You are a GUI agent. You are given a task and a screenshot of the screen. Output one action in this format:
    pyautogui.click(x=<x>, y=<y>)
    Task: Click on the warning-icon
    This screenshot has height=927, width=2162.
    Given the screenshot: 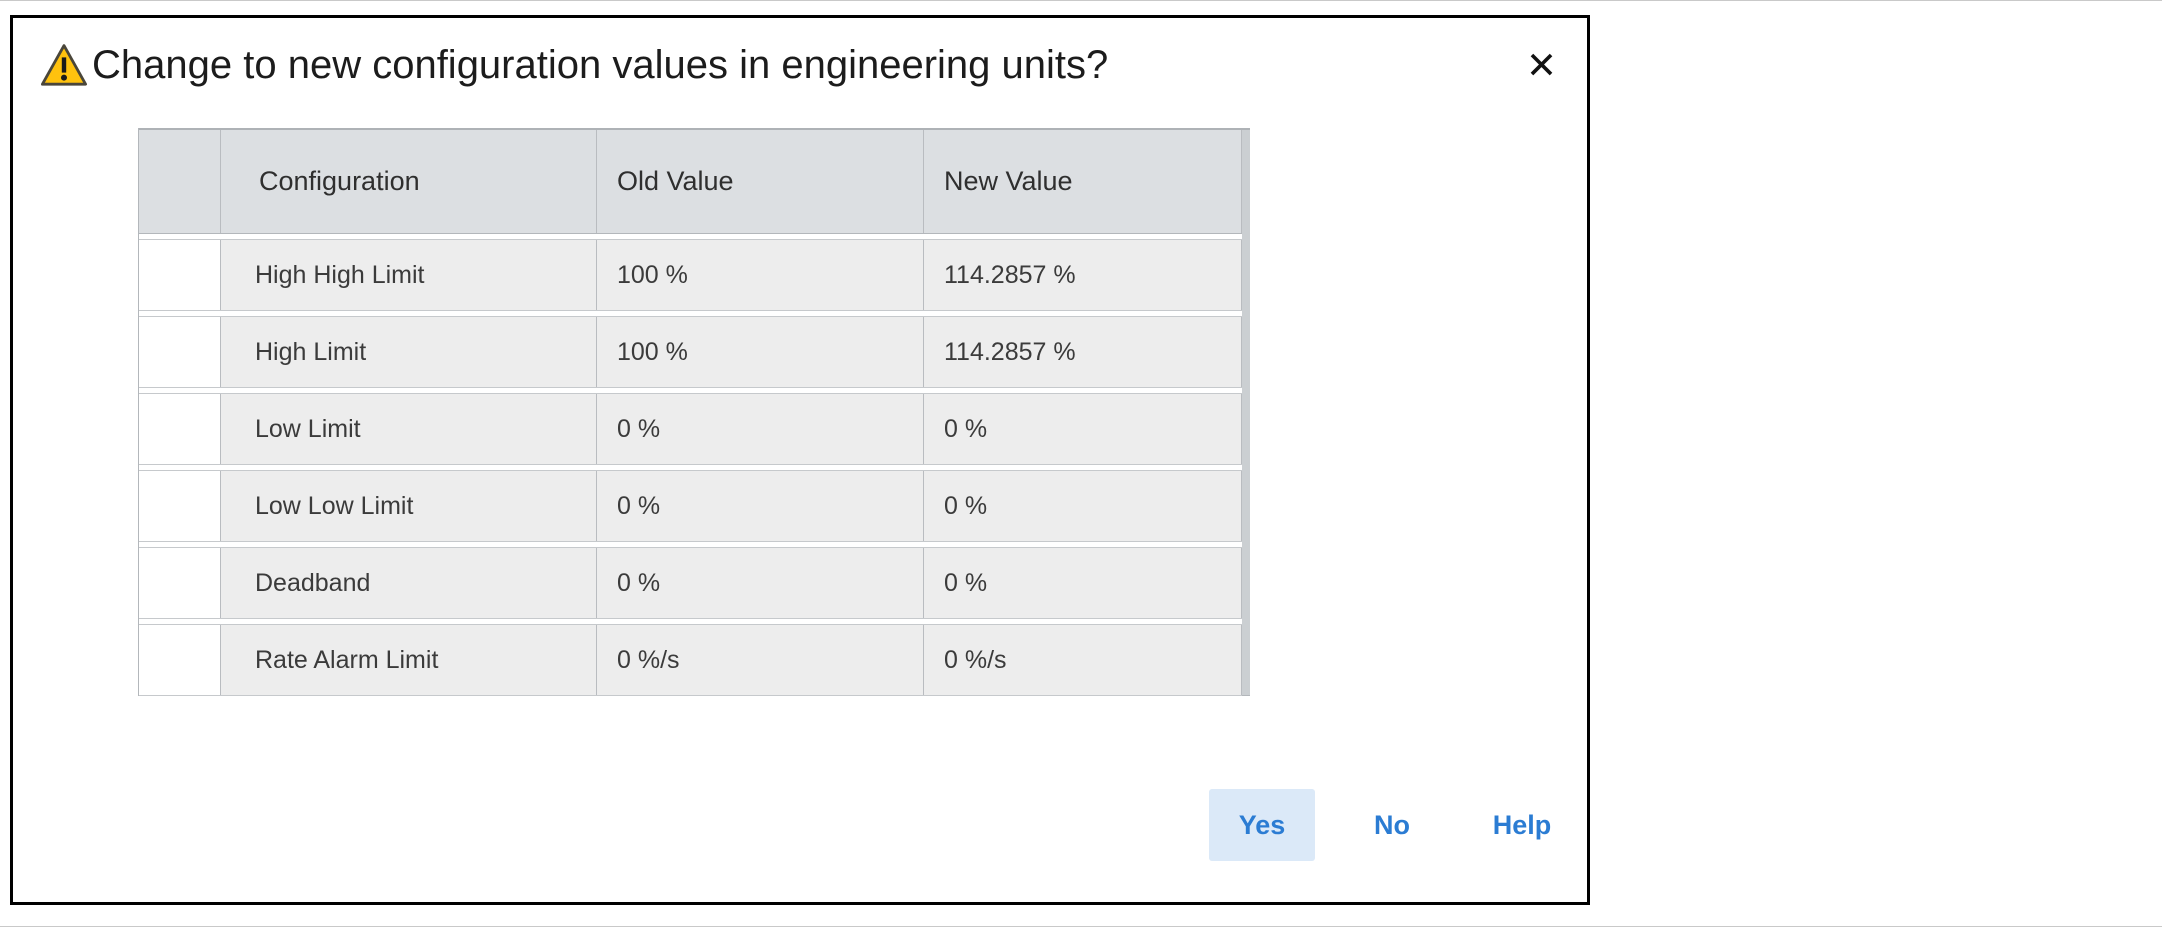 What is the action you would take?
    pyautogui.click(x=64, y=65)
    